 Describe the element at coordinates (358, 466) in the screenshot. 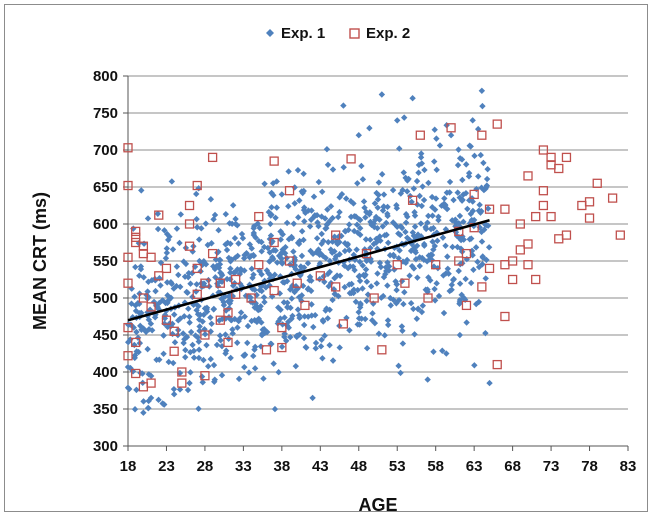

I see `x-tick-label: 48` at that location.